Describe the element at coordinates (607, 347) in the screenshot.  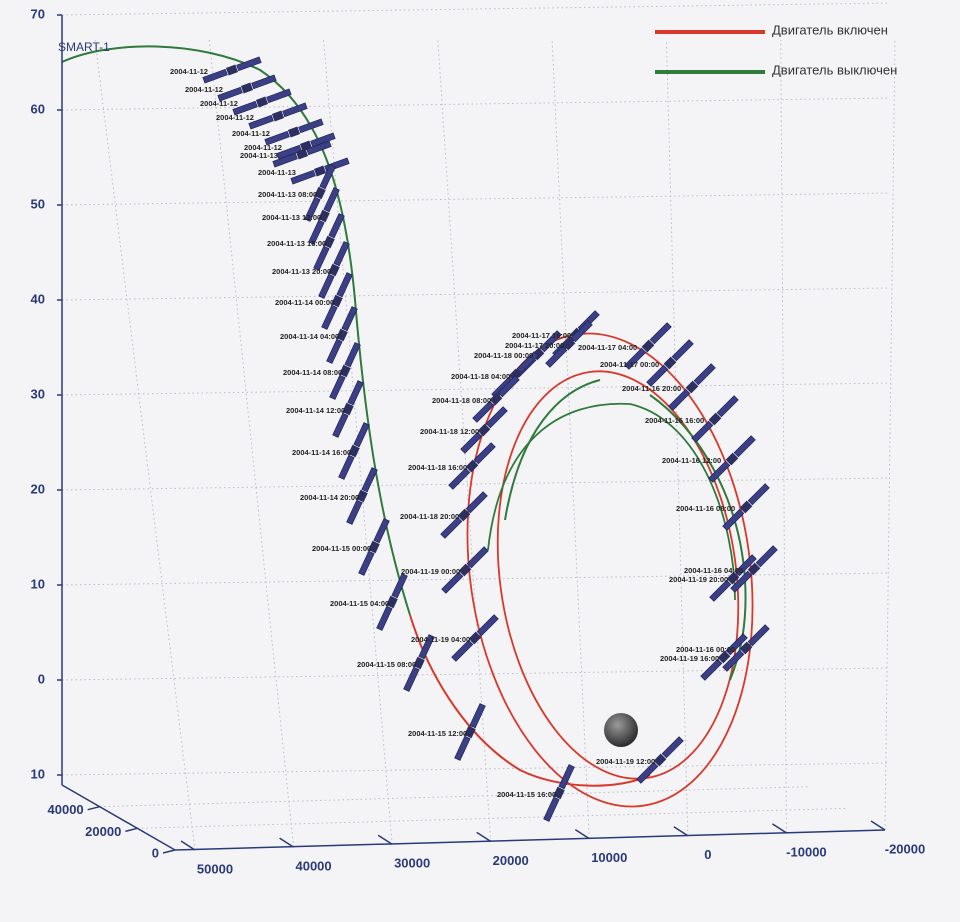
I see `timestamp-label: 2004-11-17 04:00` at that location.